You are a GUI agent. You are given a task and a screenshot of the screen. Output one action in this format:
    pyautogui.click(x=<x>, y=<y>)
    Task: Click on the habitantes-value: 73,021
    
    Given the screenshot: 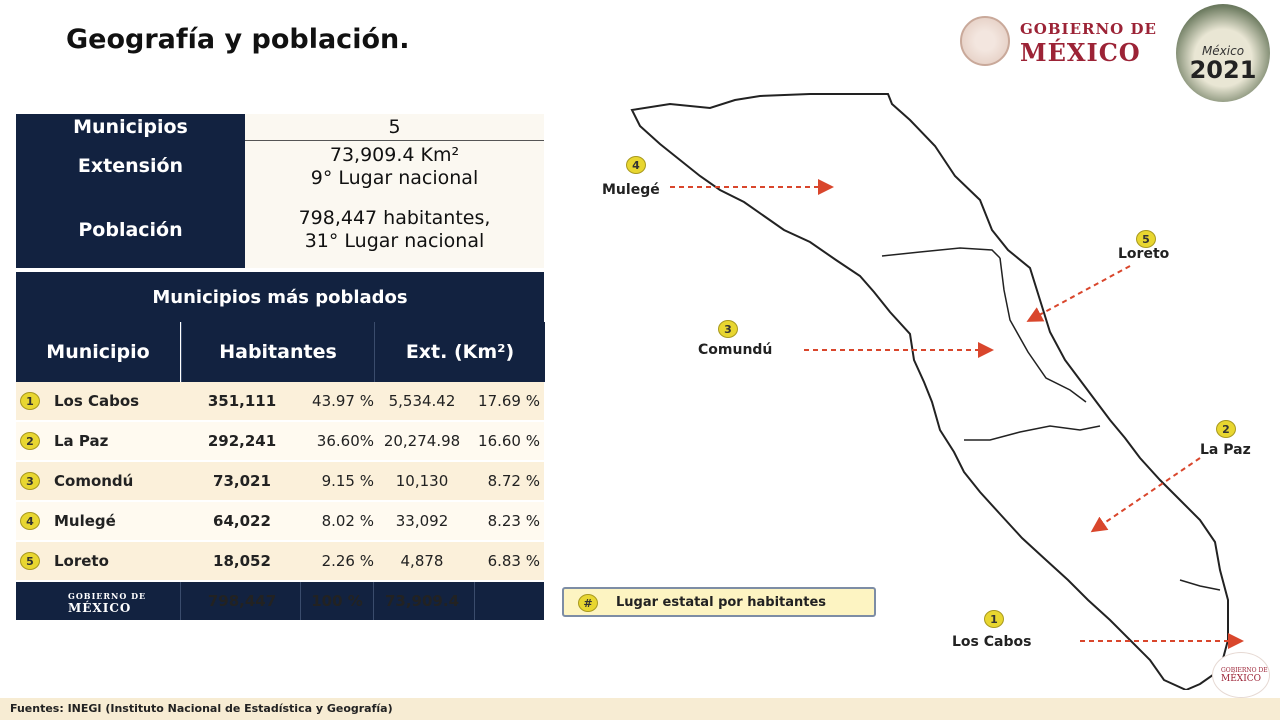 What is the action you would take?
    pyautogui.click(x=242, y=481)
    